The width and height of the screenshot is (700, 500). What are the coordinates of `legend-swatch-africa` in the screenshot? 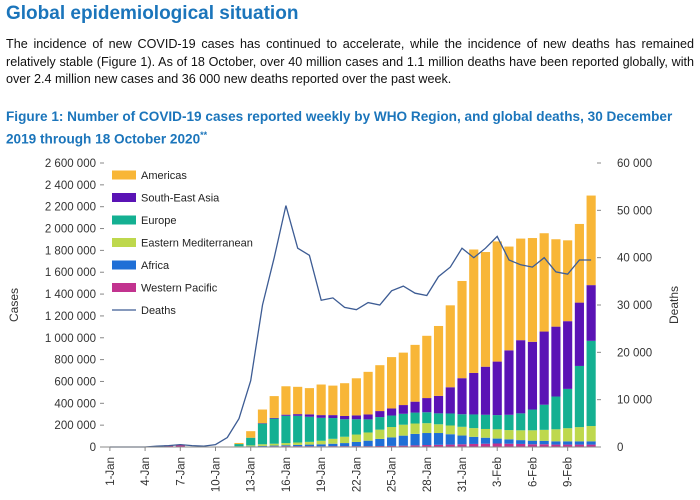 It's located at (124, 265).